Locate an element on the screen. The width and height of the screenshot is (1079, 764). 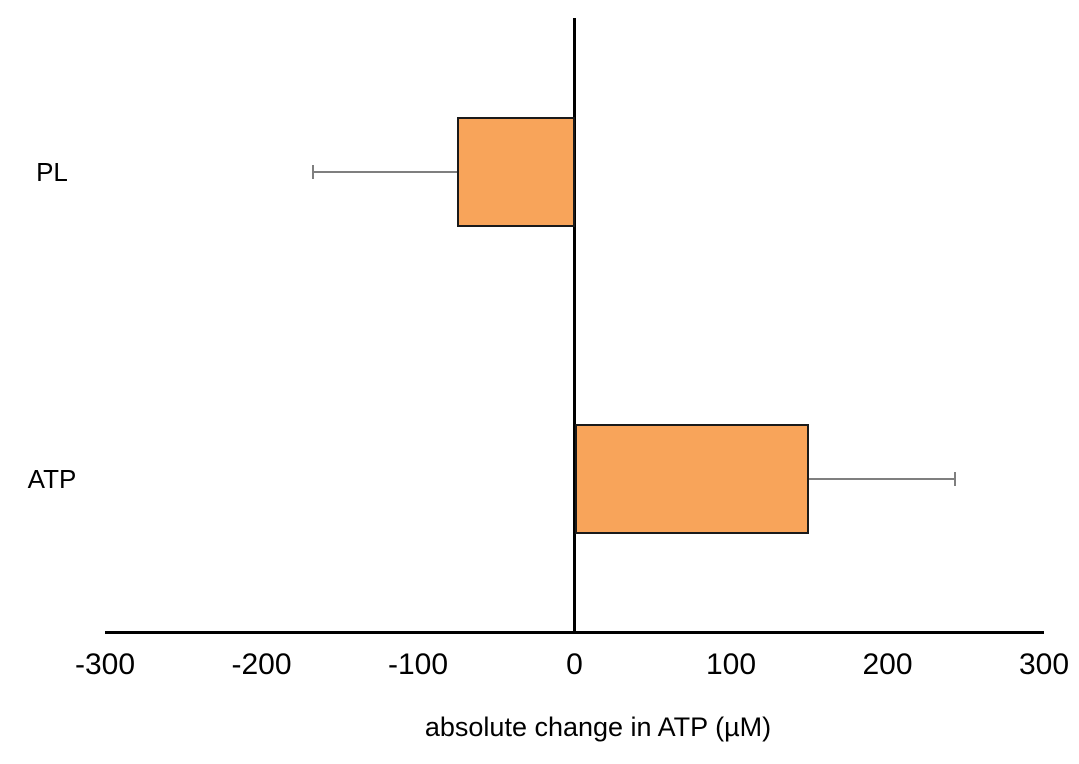
category-label-pl: PL is located at coordinates (52, 171).